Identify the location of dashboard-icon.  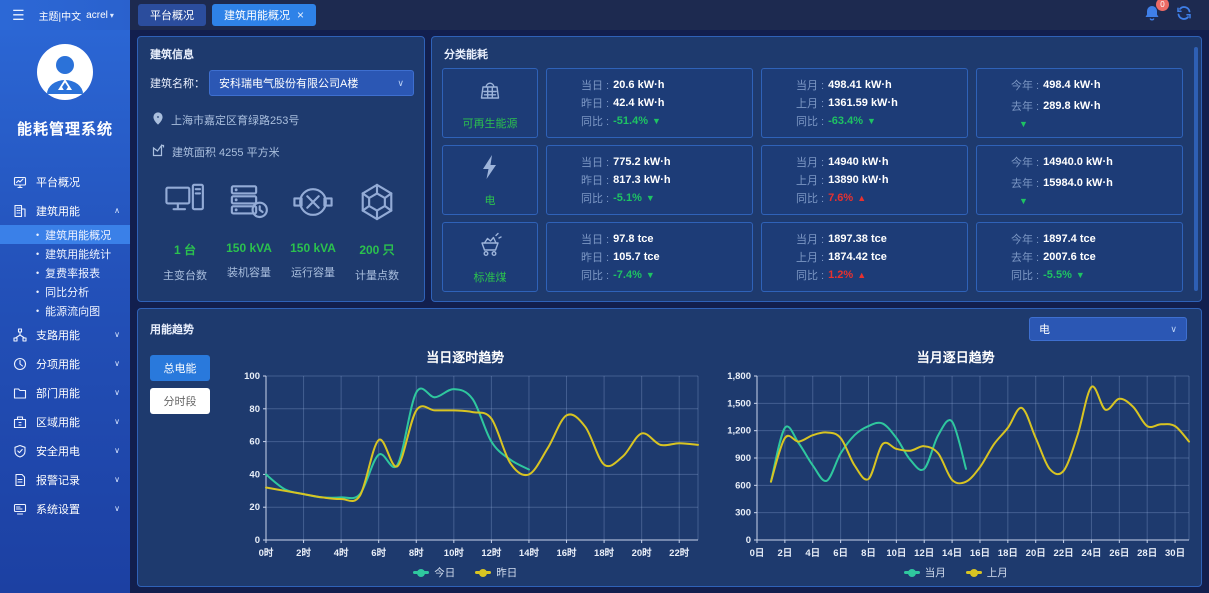
(20, 182).